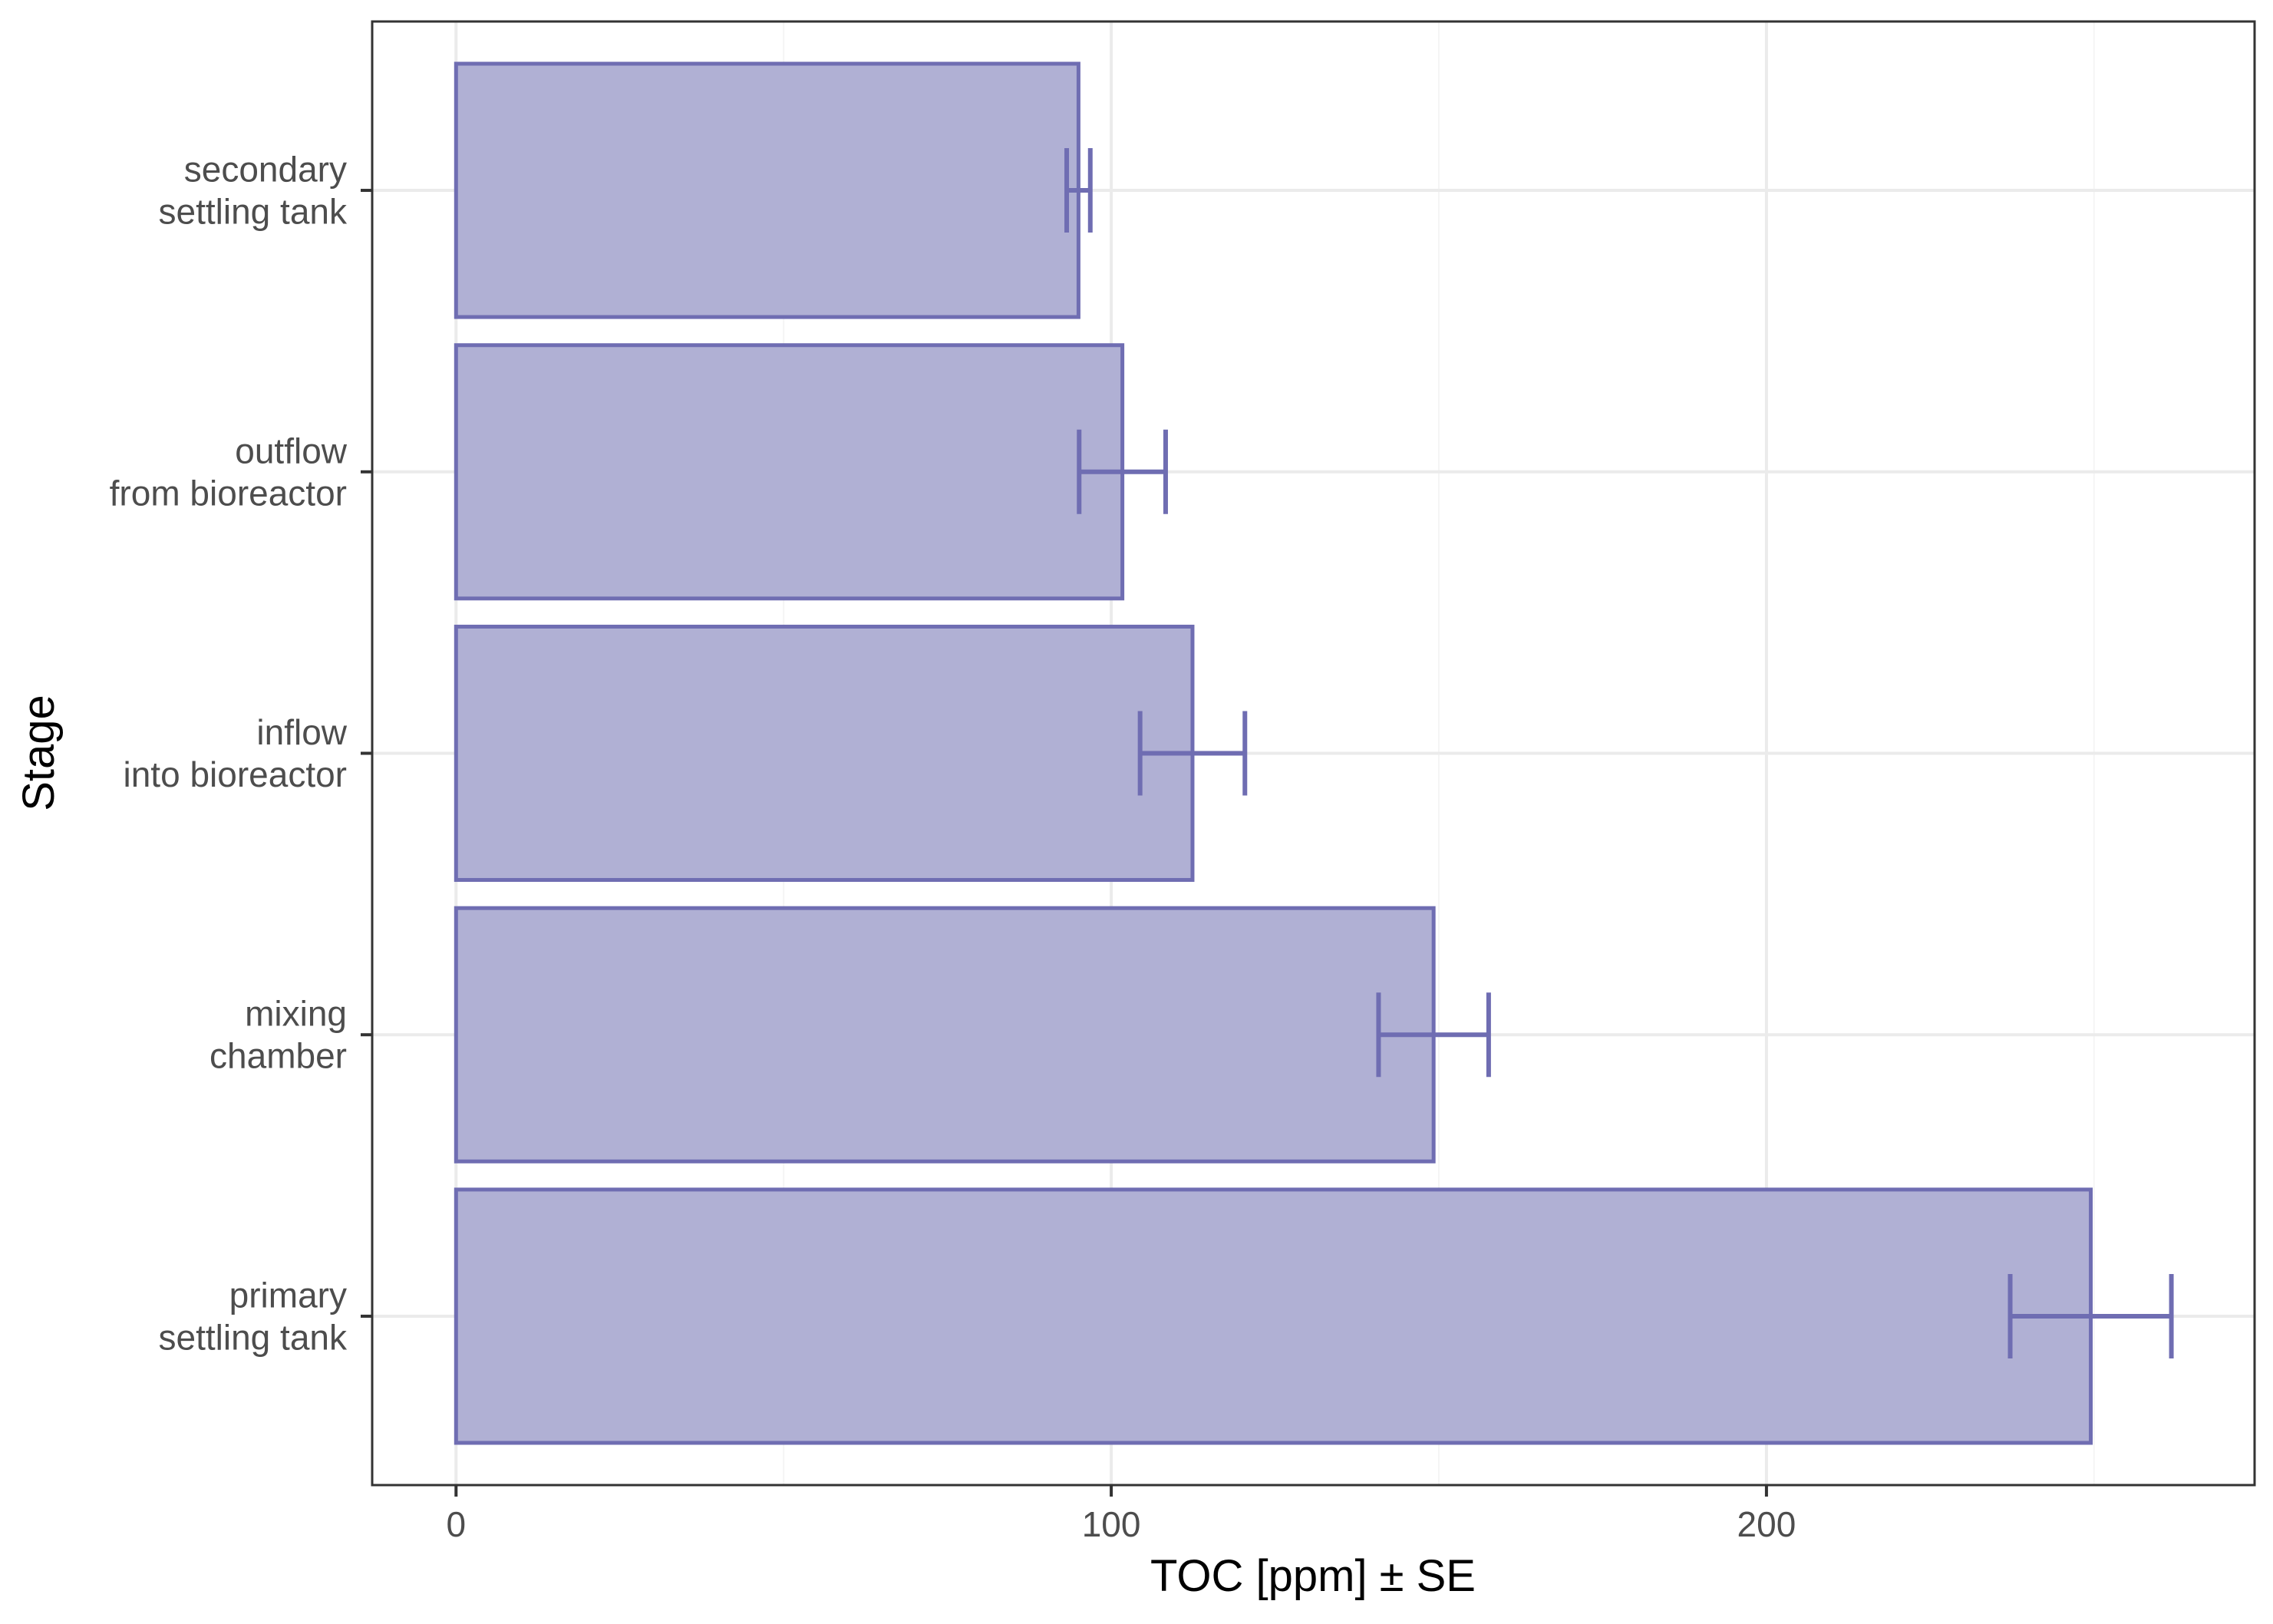 The image size is (2273, 1624). What do you see at coordinates (456, 1524) in the screenshot?
I see `x-tick-label: 0` at bounding box center [456, 1524].